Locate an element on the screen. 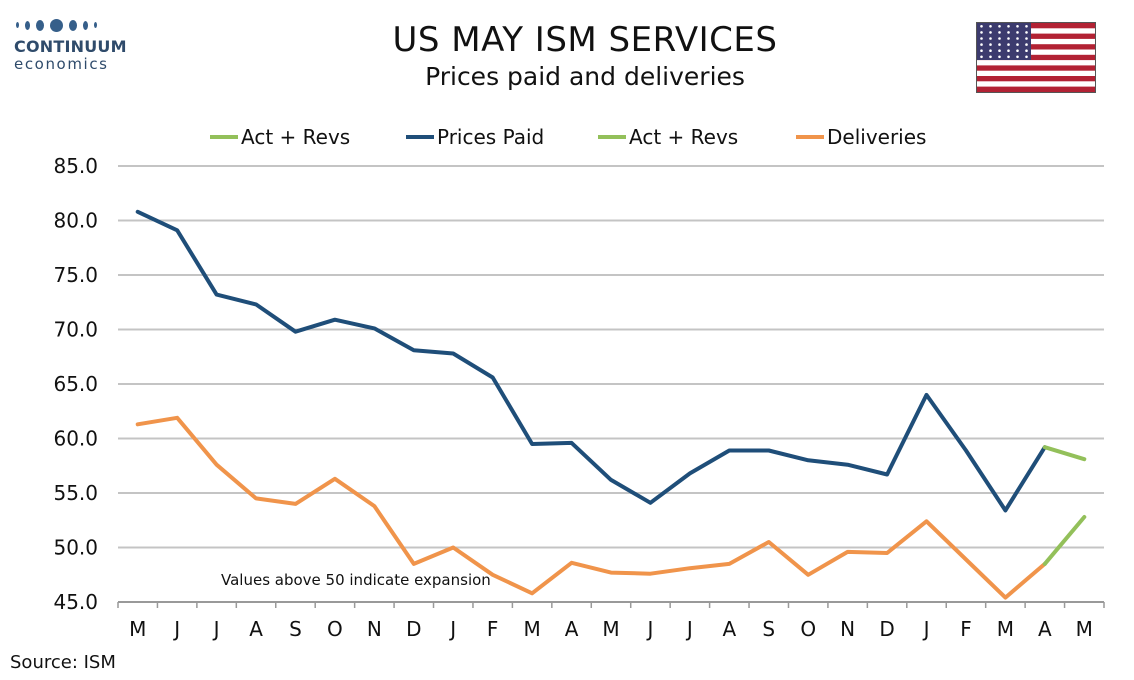 The image size is (1134, 680). y-tick-label: 80.0 is located at coordinates (75, 221).